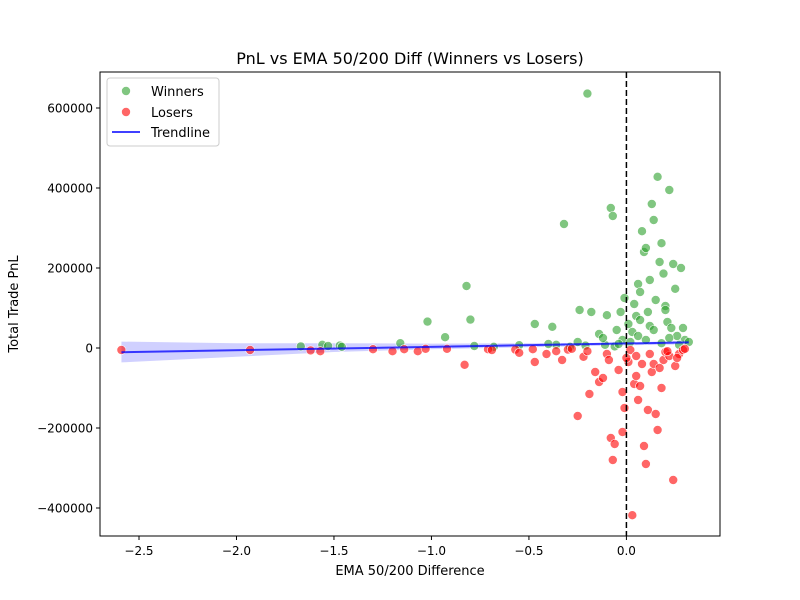 The height and width of the screenshot is (600, 800). I want to click on x-tick-label: −2.5, so click(138, 551).